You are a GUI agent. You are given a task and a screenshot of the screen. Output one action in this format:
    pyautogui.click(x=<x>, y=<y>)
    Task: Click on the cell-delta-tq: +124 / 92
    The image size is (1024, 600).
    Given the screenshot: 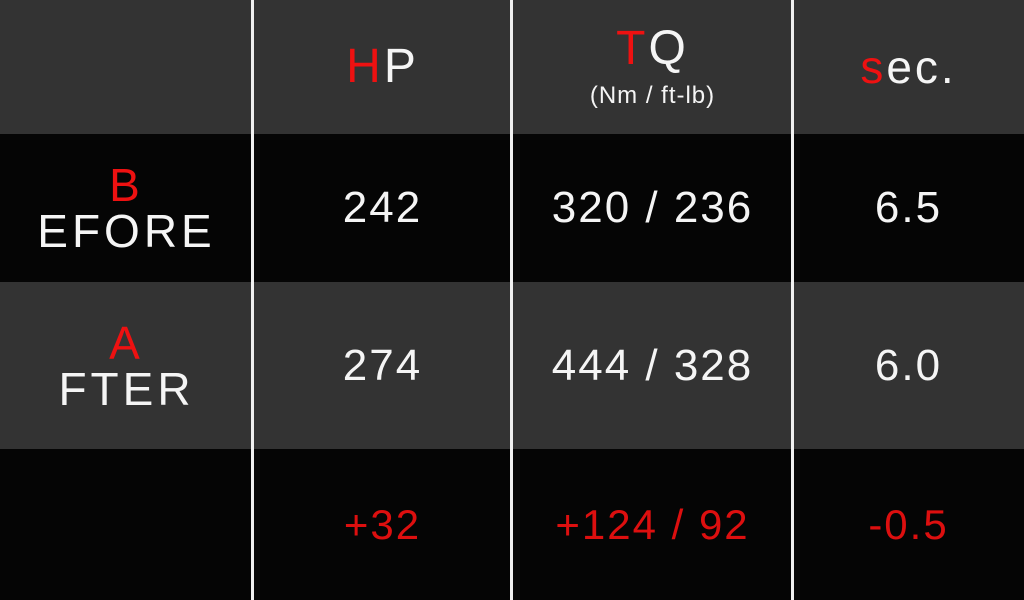 What is the action you would take?
    pyautogui.click(x=652, y=524)
    